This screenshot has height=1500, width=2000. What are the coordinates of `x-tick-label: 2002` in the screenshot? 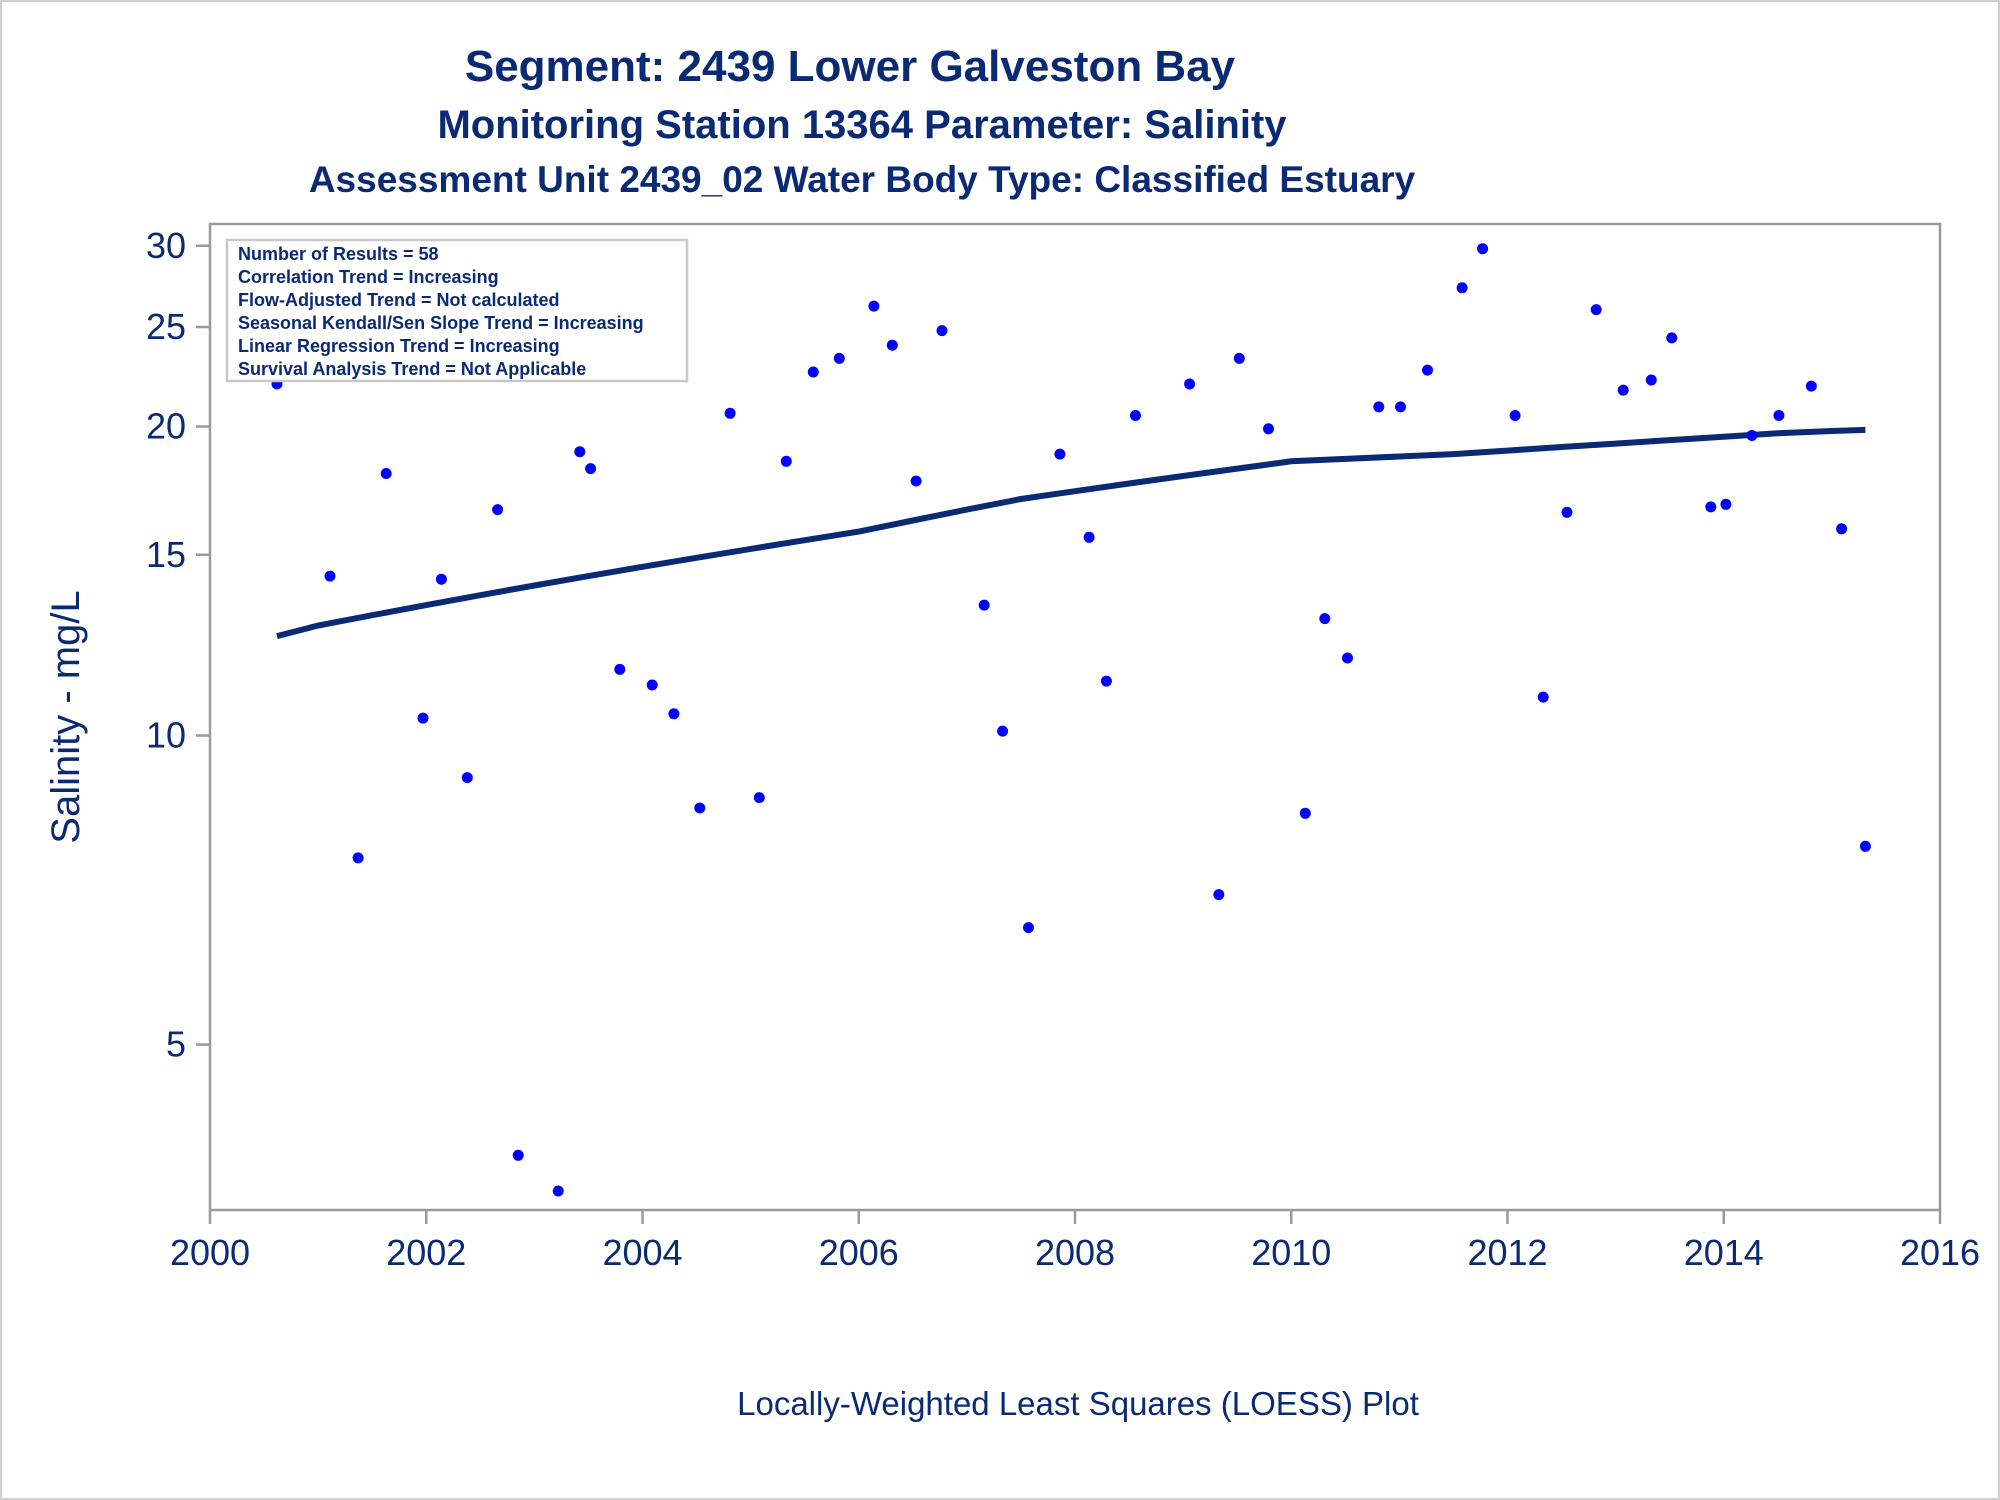 It's located at (426, 1252).